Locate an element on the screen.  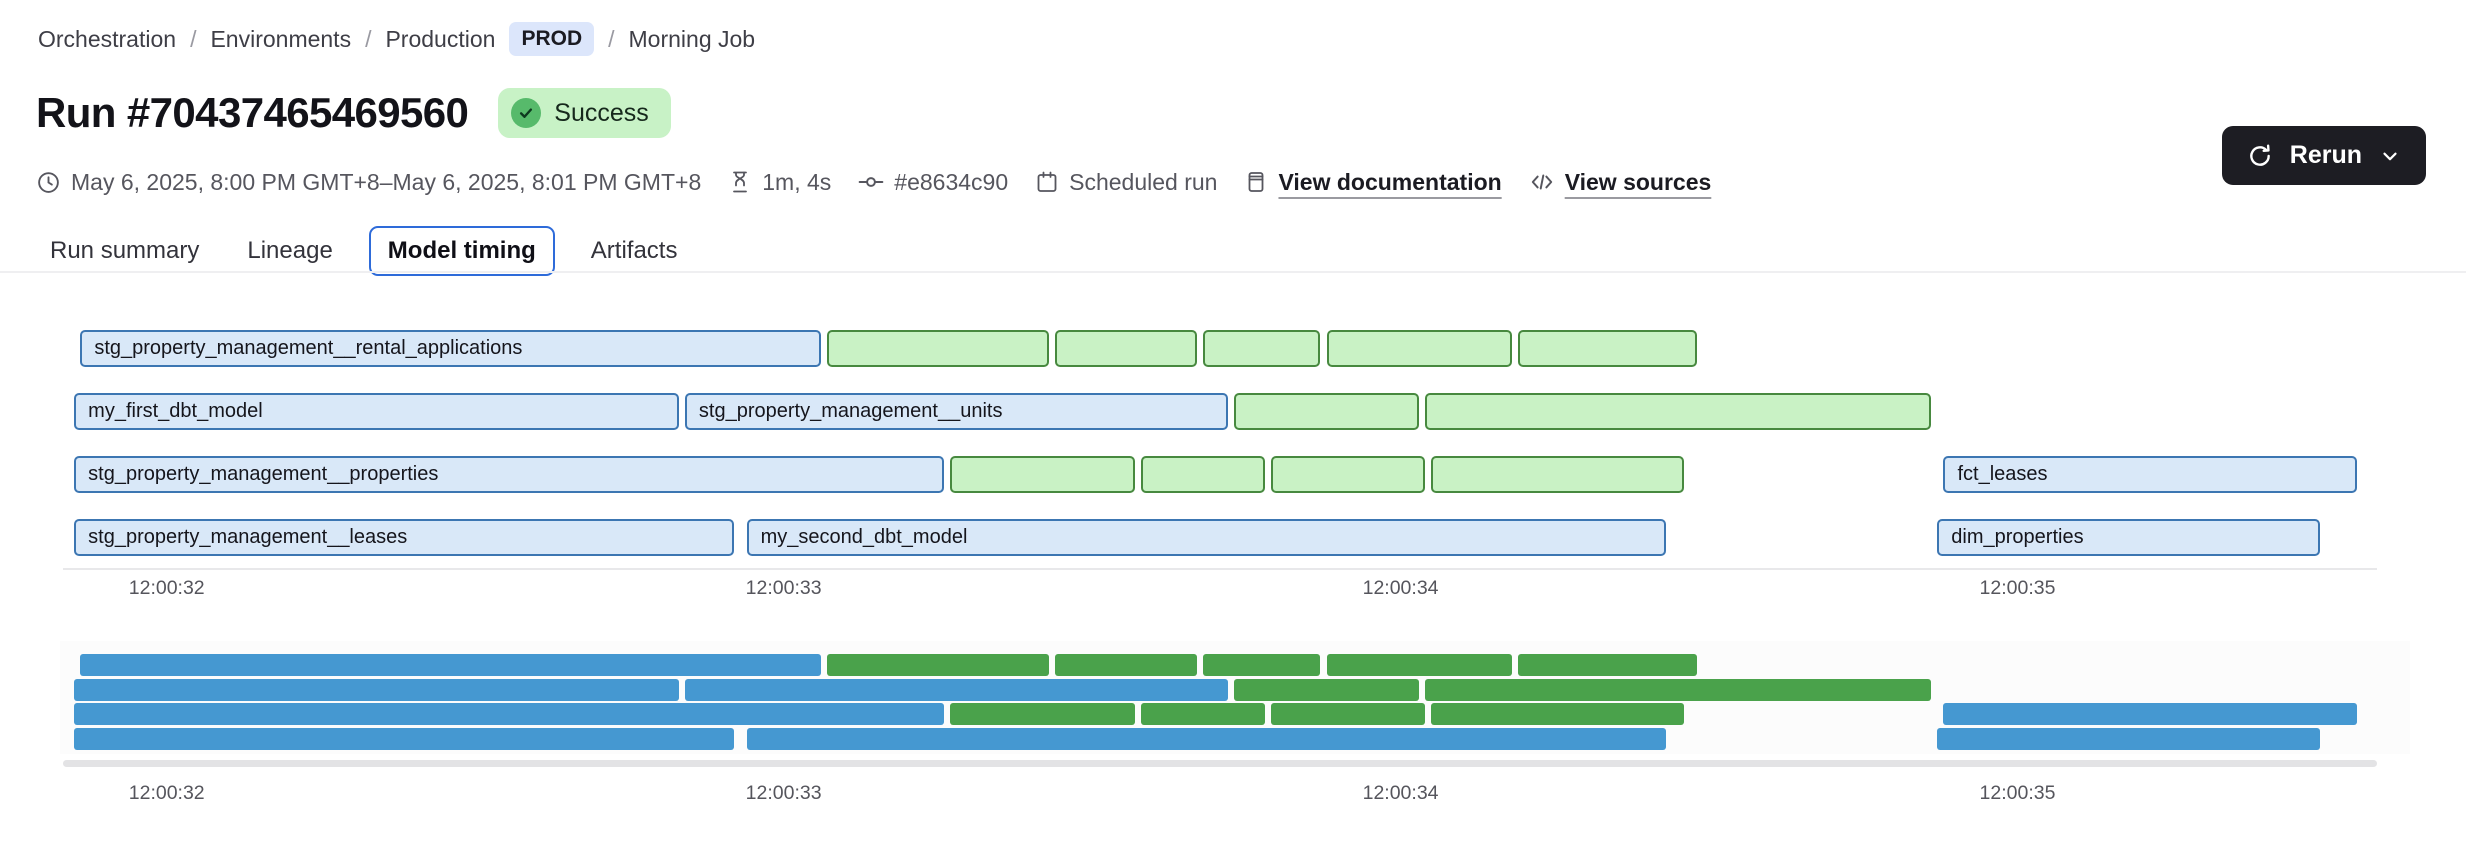
hourglass-icon is located at coordinates (740, 182).